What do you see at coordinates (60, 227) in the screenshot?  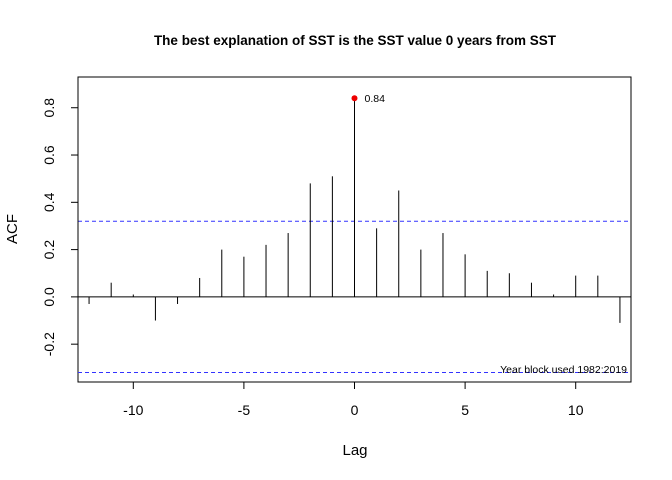 I see `y-axis: -0.2 0.0 0.2 0.4 0.6 0.8` at bounding box center [60, 227].